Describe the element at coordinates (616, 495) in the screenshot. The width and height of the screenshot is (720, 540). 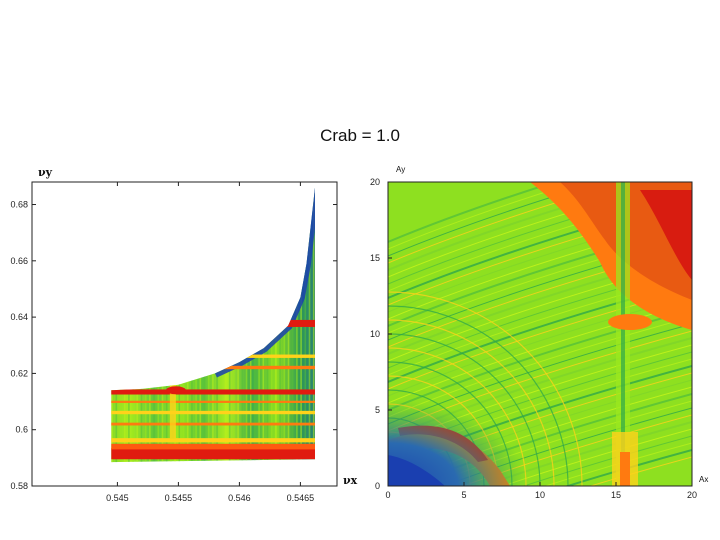
I see `right-x-tick-label: 15` at that location.